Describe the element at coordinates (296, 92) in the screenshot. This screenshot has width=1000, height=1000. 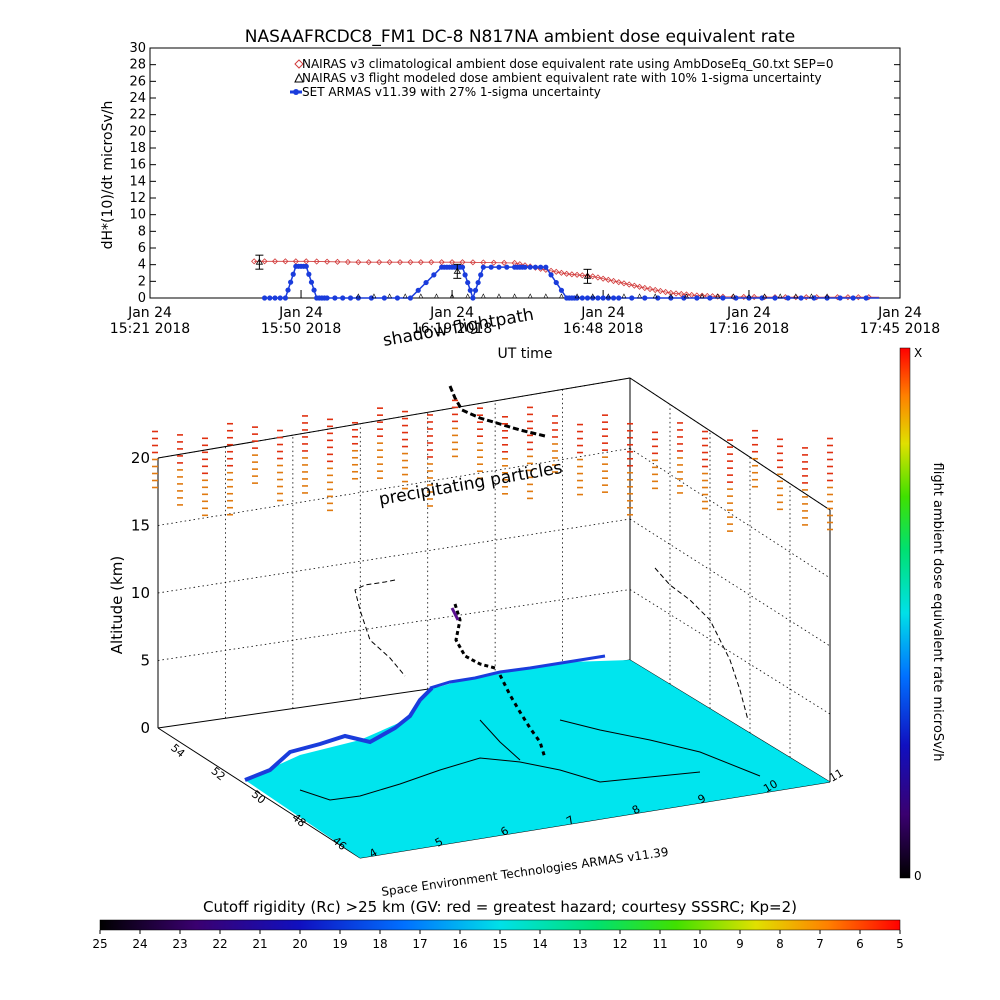
I see `filled-circle-marker-icon` at that location.